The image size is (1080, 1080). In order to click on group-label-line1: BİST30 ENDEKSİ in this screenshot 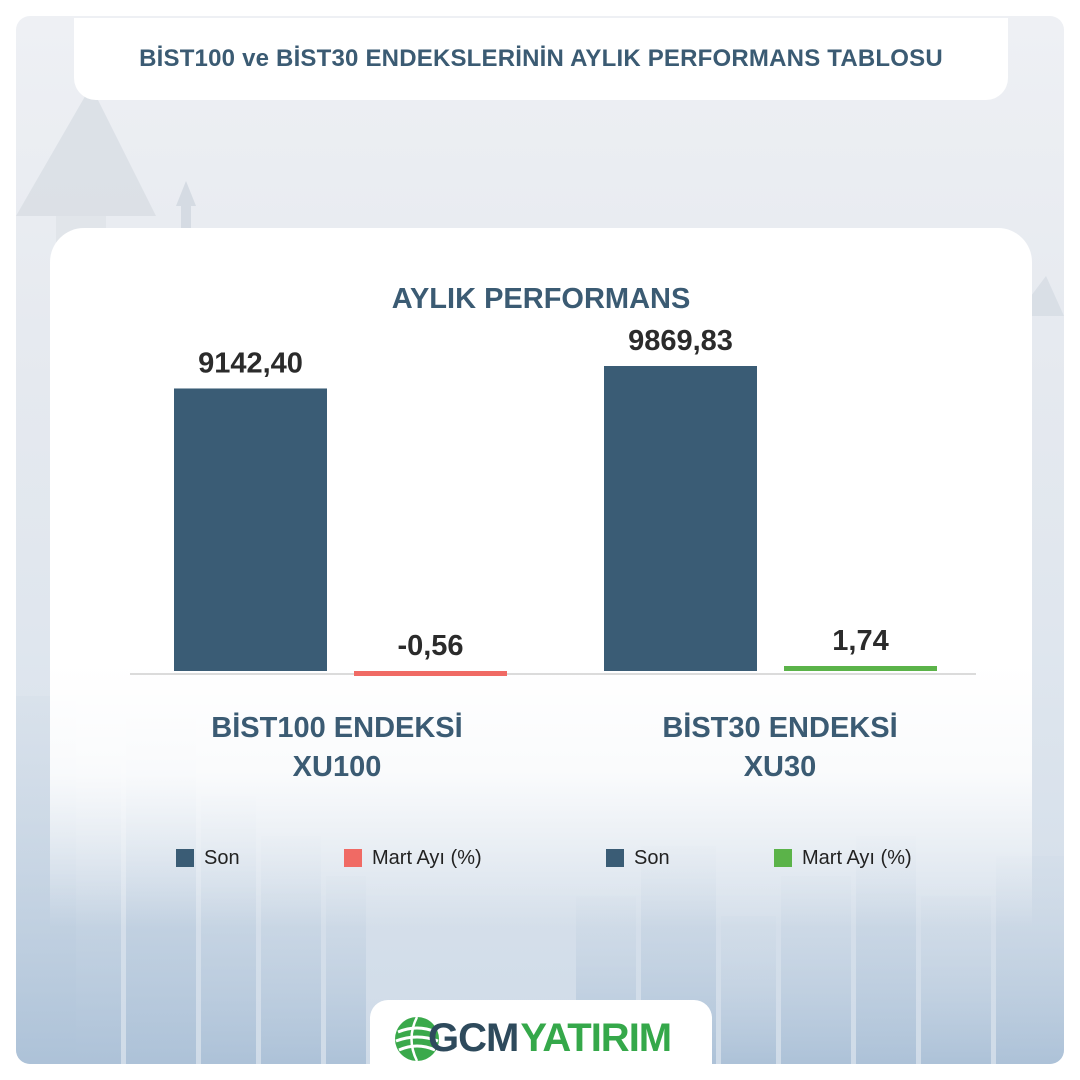, I will do `click(779, 728)`.